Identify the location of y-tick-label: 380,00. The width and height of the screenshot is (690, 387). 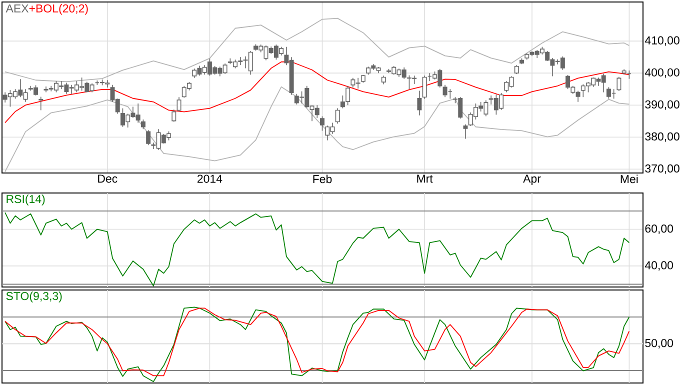
(662, 137).